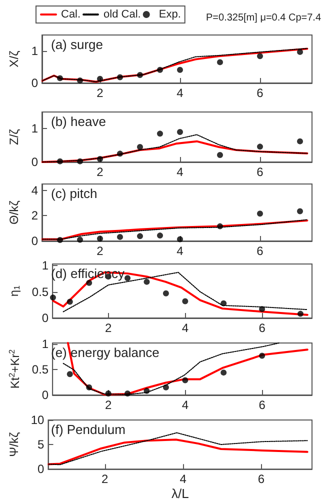  Describe the element at coordinates (14, 212) in the screenshot. I see `y-axis-title: Θ/kζ` at that location.